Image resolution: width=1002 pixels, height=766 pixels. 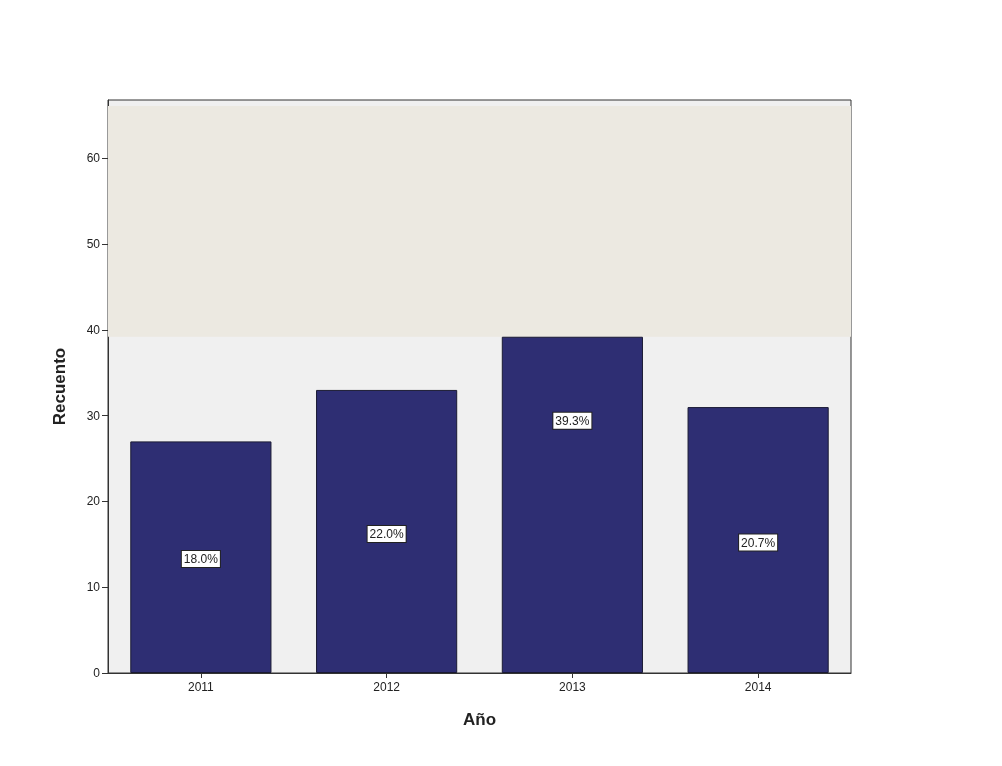 What do you see at coordinates (59, 386) in the screenshot?
I see `y-axis-title: Recuento` at bounding box center [59, 386].